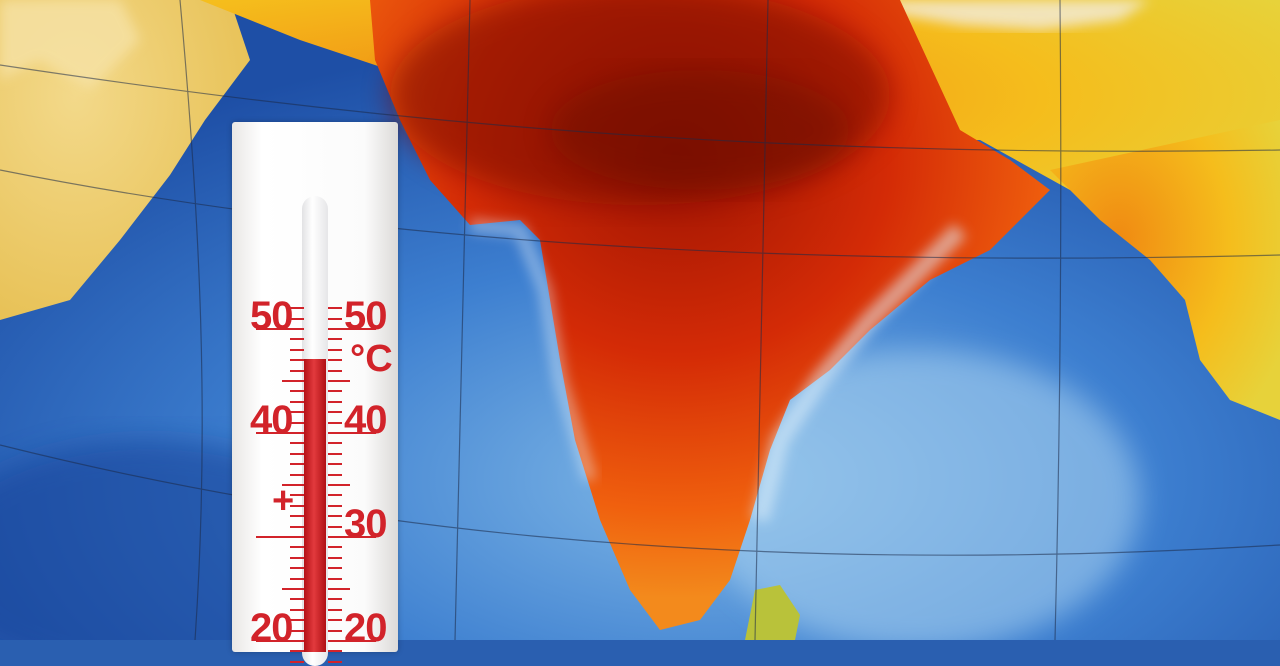 The height and width of the screenshot is (666, 1280). Describe the element at coordinates (365, 316) in the screenshot. I see `right-label-50: 50` at that location.